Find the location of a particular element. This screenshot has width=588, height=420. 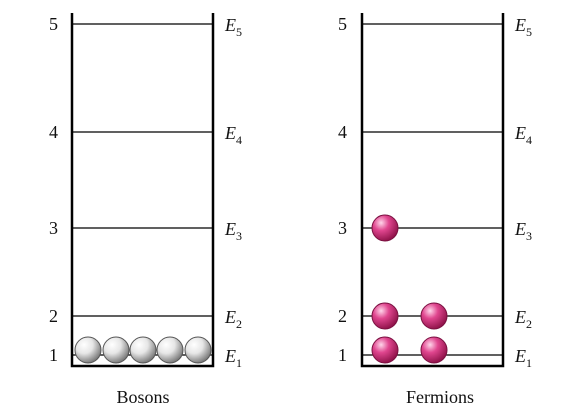

fermions-energy-label-3: E3 is located at coordinates (523, 231).